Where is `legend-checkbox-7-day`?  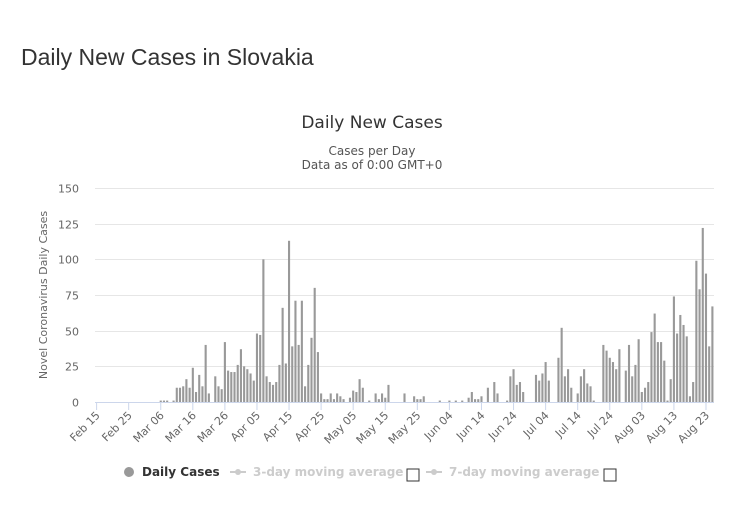
legend-checkbox-7-day is located at coordinates (610, 475).